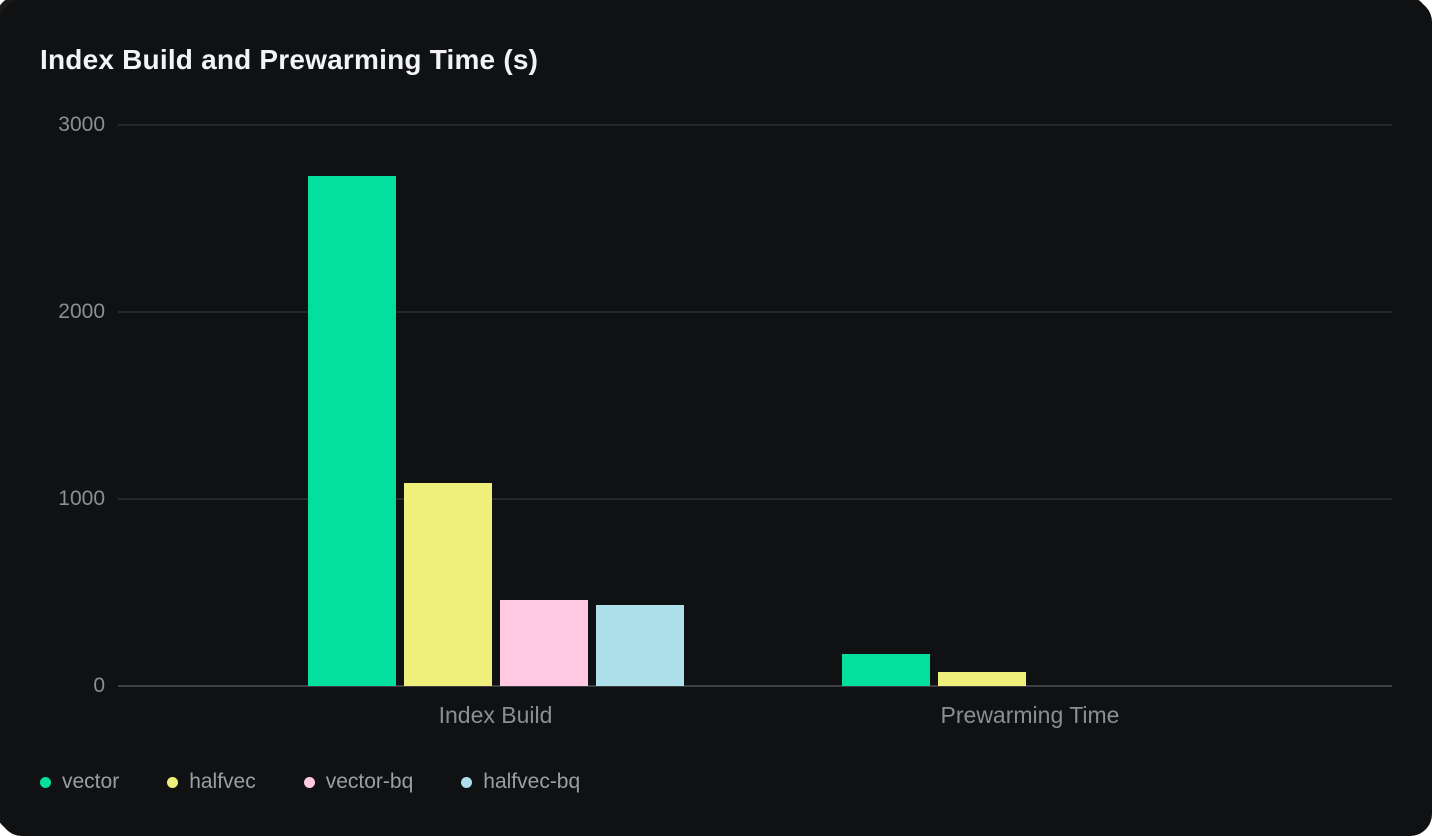  What do you see at coordinates (289, 59) in the screenshot?
I see `chart-title: Index Build and Prewarming Time (s)` at bounding box center [289, 59].